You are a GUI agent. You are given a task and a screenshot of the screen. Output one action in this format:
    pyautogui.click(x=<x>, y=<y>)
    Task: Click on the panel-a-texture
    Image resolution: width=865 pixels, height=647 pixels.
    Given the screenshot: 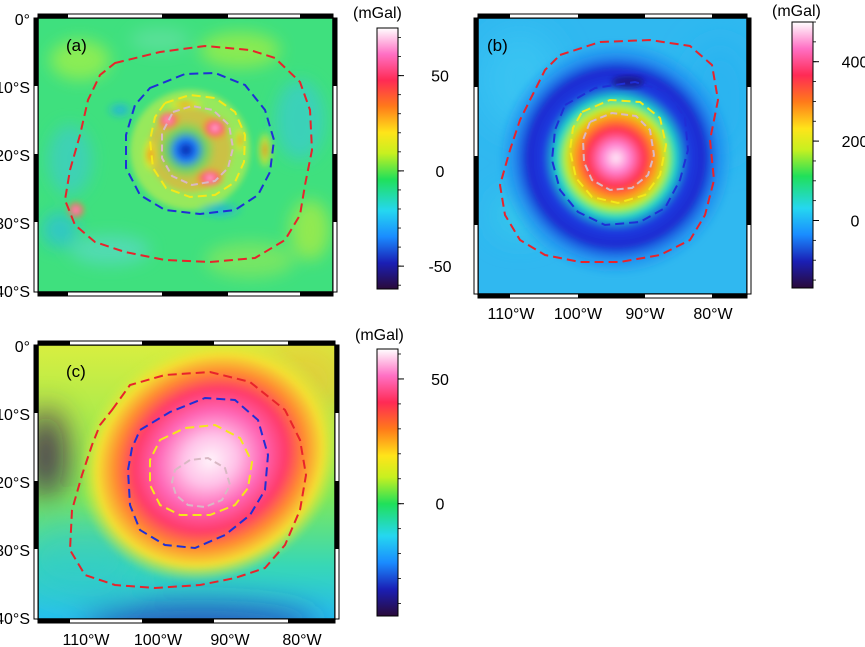 What is the action you would take?
    pyautogui.click(x=186, y=153)
    